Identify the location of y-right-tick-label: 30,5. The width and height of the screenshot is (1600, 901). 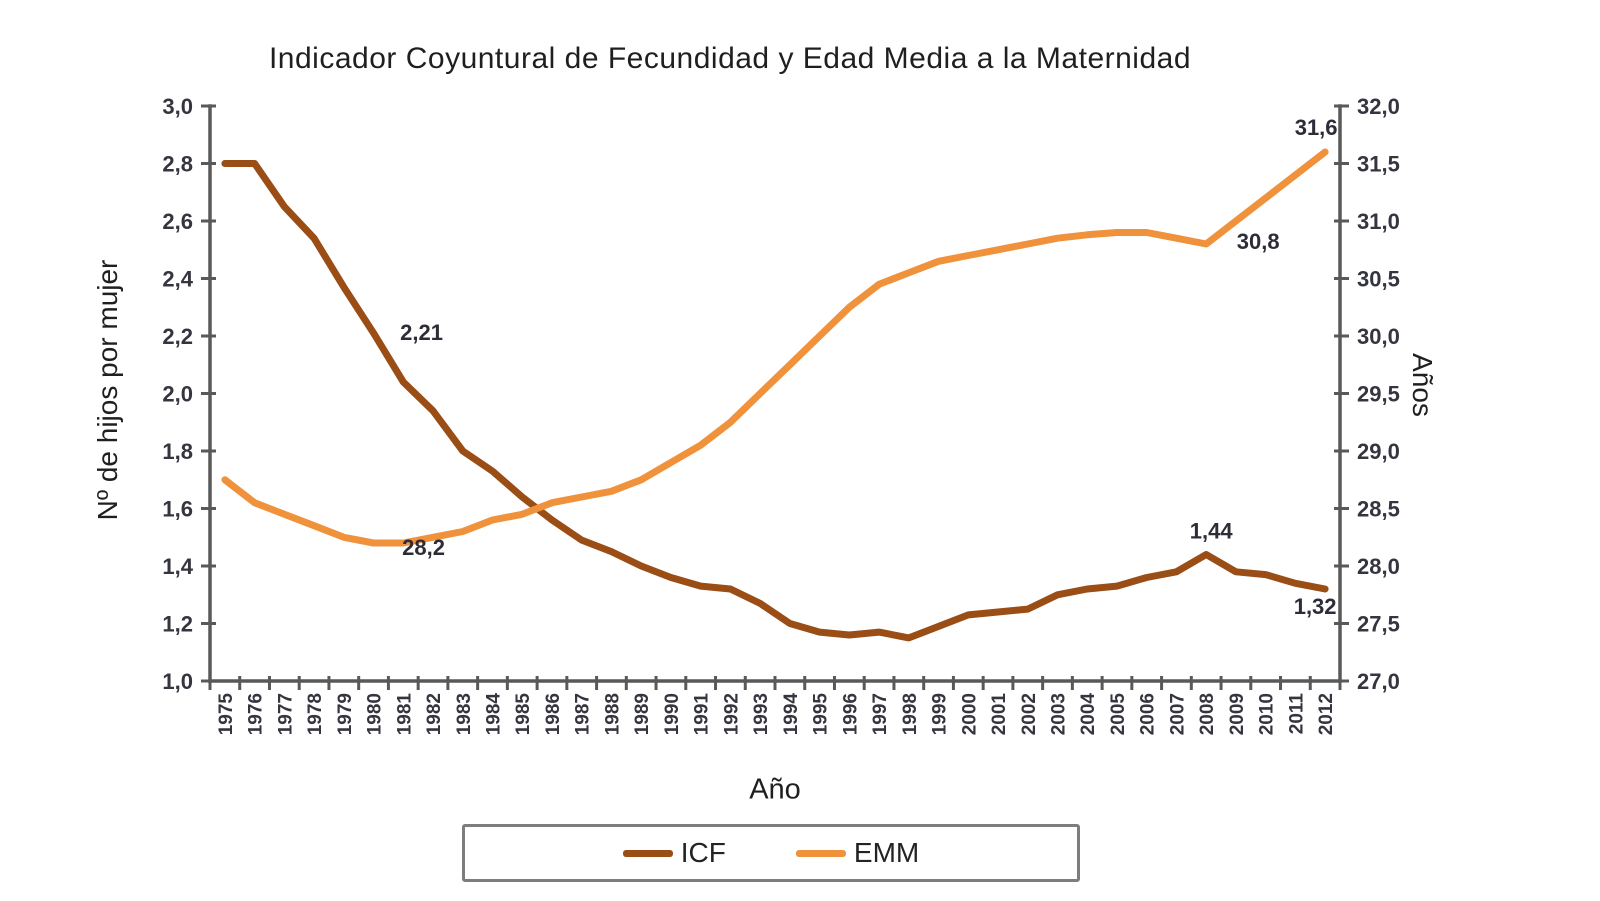
(1378, 279).